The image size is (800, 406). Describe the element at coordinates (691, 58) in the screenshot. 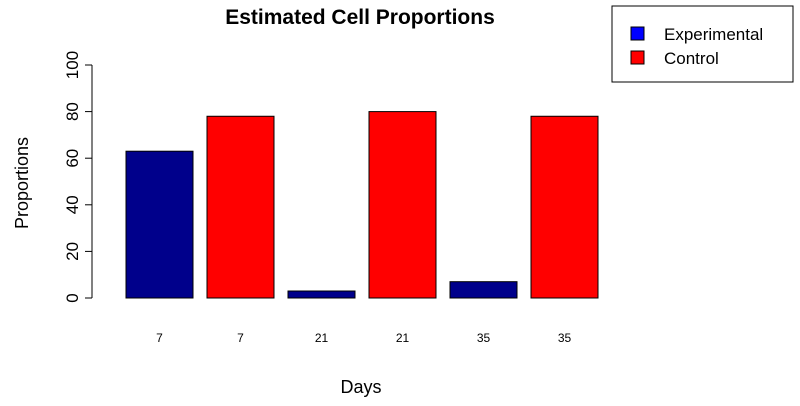

I see `legend-label: Control` at that location.